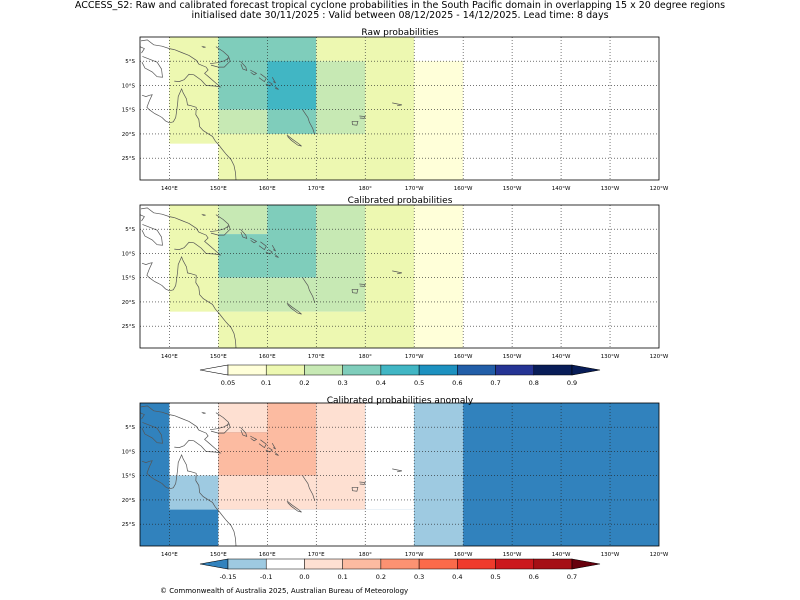 Image resolution: width=800 pixels, height=600 pixels. What do you see at coordinates (457, 577) in the screenshot?
I see `colorbar-tick-label: 0.4` at bounding box center [457, 577].